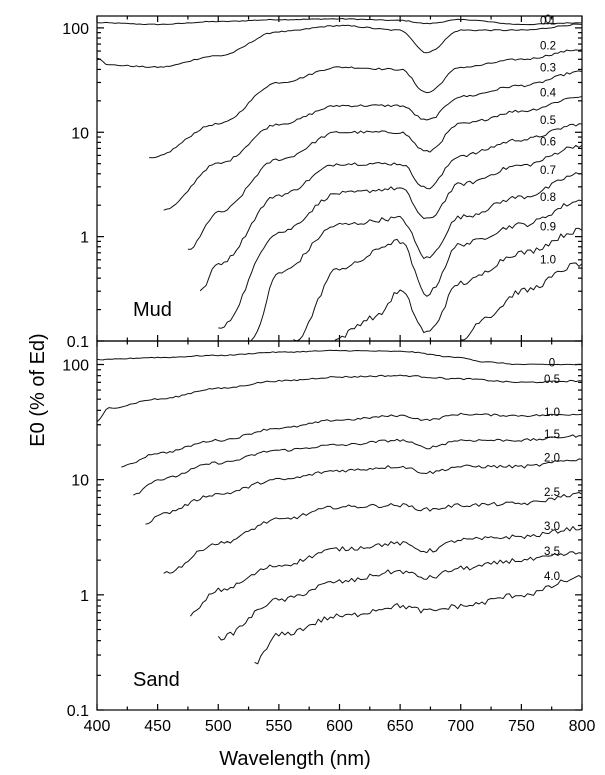 The width and height of the screenshot is (605, 775). Describe the element at coordinates (157, 726) in the screenshot. I see `x-tick-label: 450` at that location.